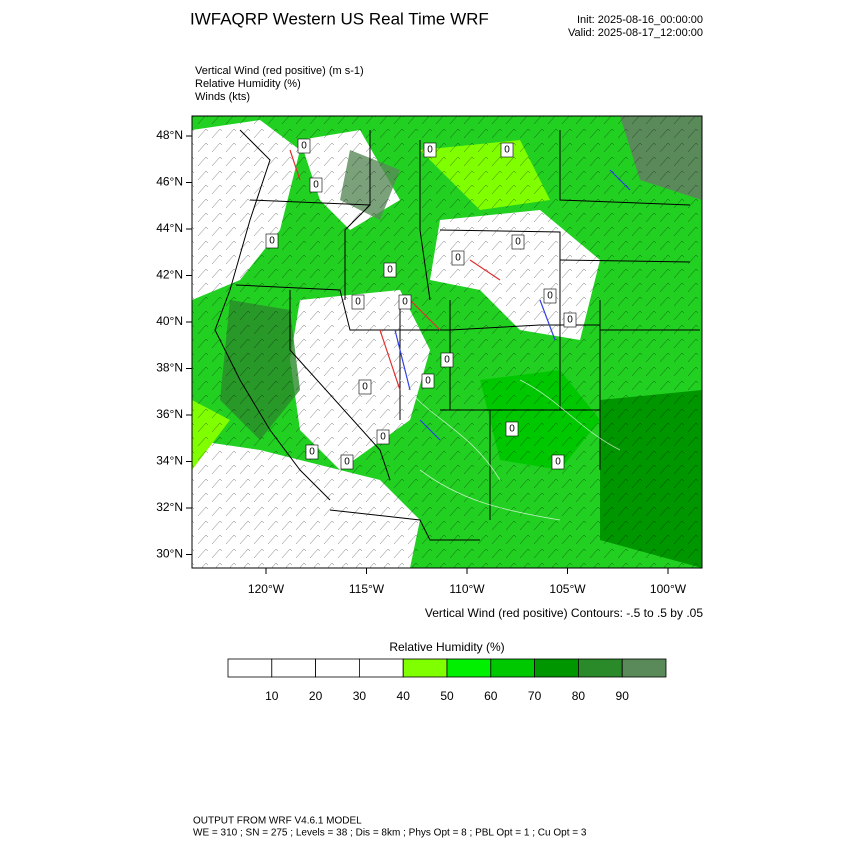 The width and height of the screenshot is (850, 850). What do you see at coordinates (169, 368) in the screenshot?
I see `lat-label: 38°N` at bounding box center [169, 368].